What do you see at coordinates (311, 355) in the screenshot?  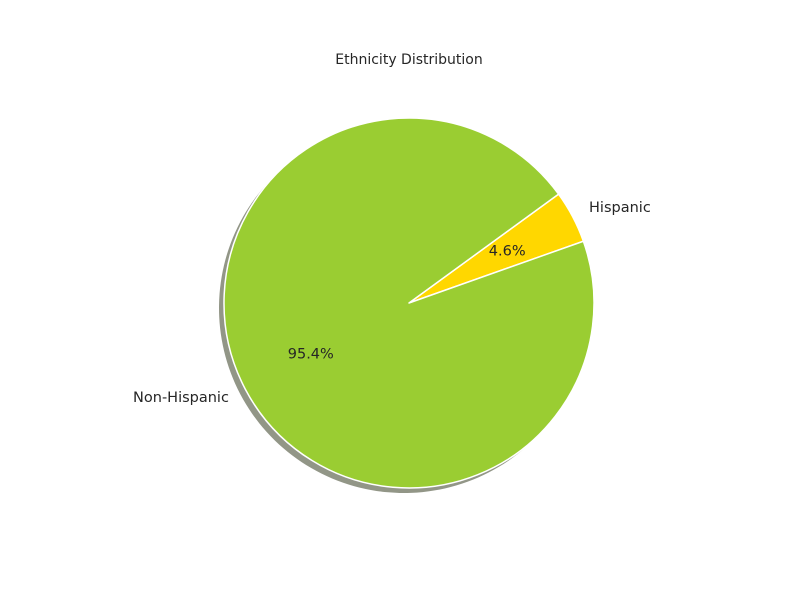 I see `percent-label-non-hispanic: 95.4%` at bounding box center [311, 355].